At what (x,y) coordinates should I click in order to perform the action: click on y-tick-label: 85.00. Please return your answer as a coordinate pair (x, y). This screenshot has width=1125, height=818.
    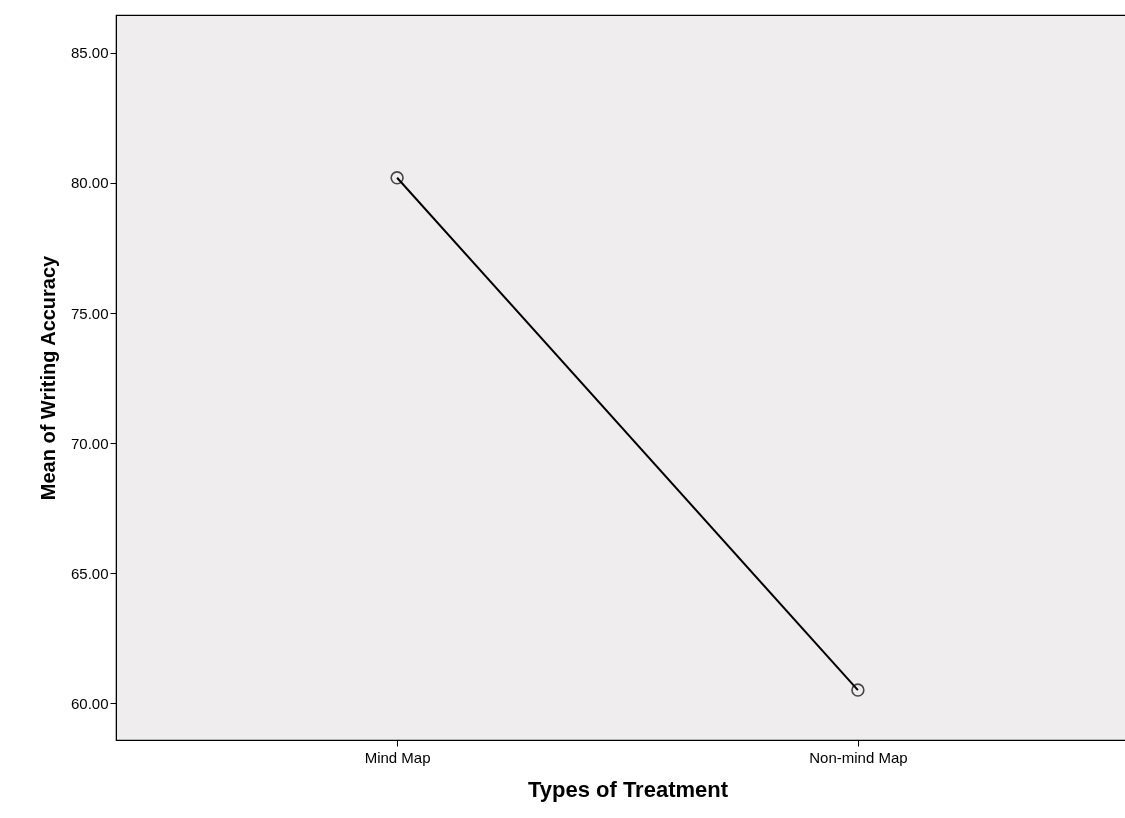
    Looking at the image, I should click on (89, 53).